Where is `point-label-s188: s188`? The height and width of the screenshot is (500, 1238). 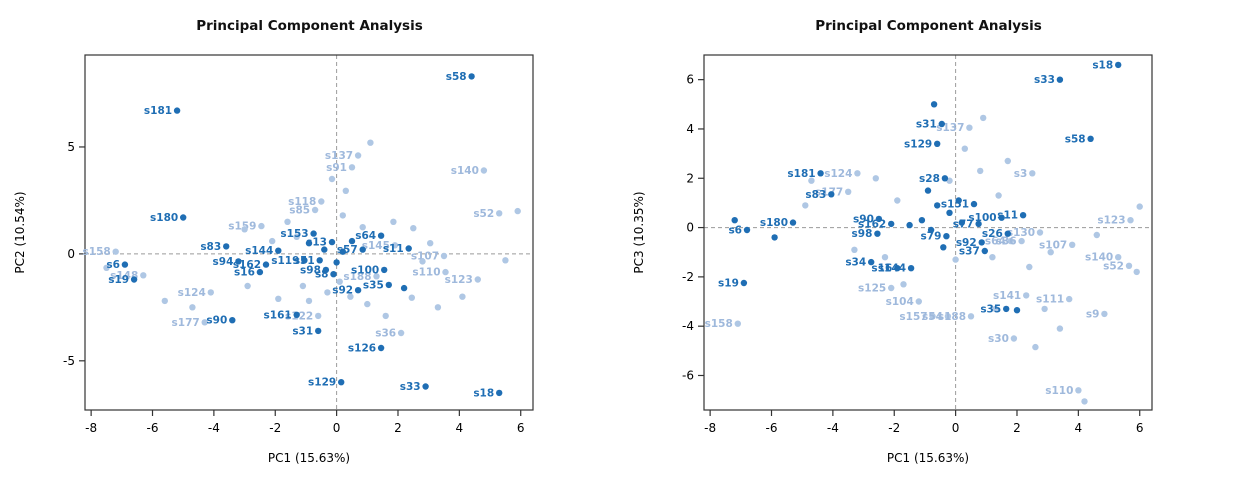
point-label-s188: s188 is located at coordinates (357, 277).